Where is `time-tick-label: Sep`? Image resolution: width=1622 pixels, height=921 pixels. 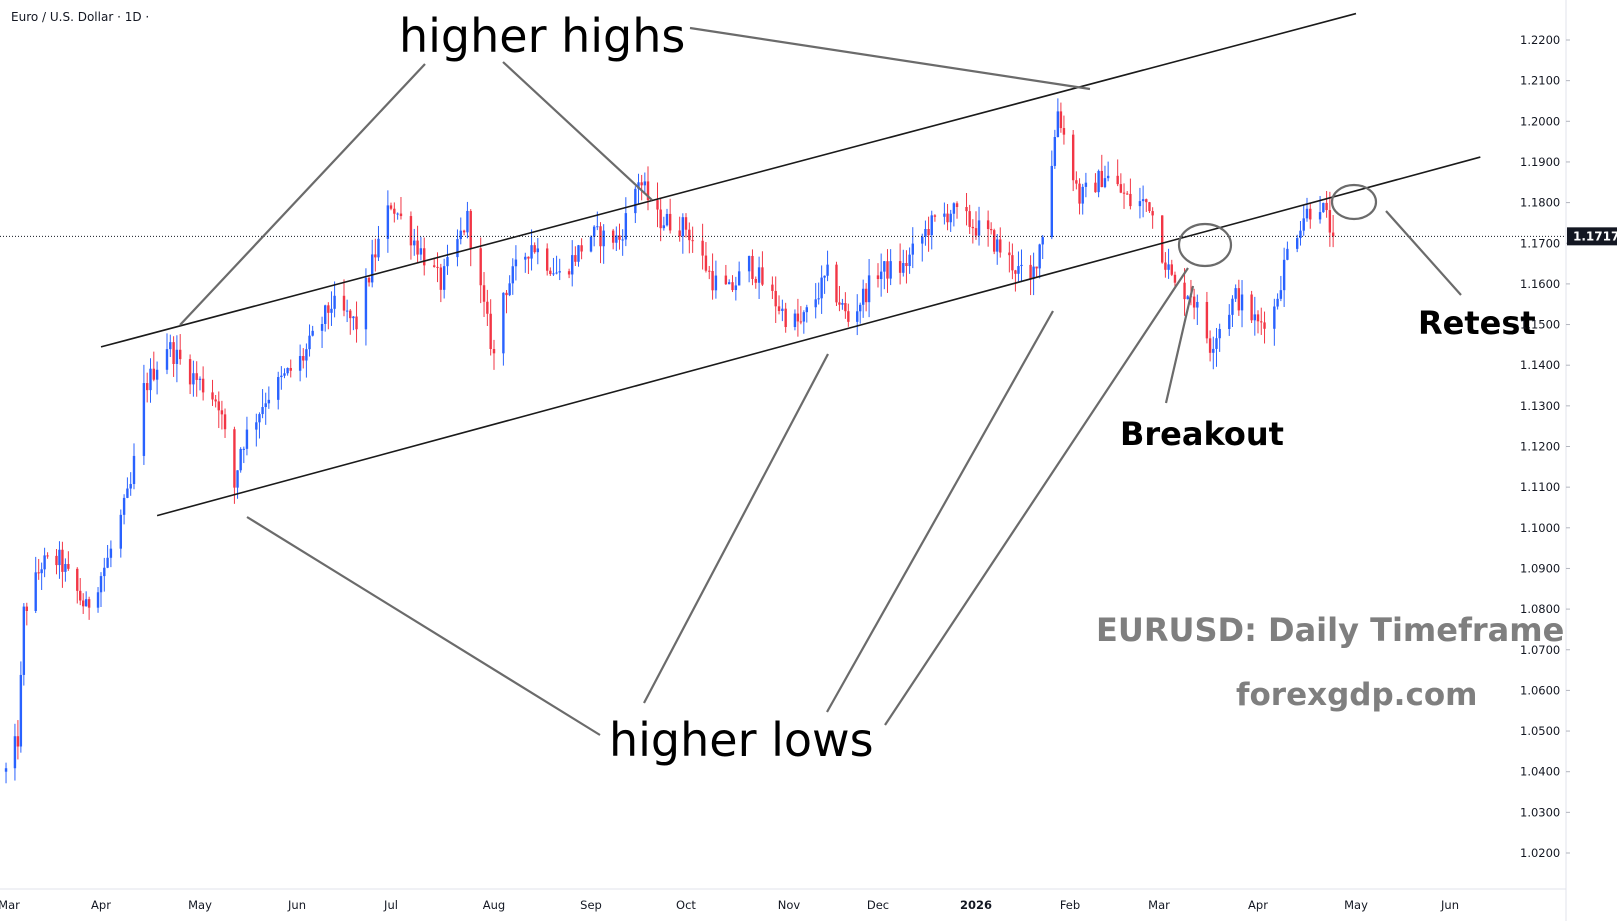
time-tick-label: Sep is located at coordinates (591, 905).